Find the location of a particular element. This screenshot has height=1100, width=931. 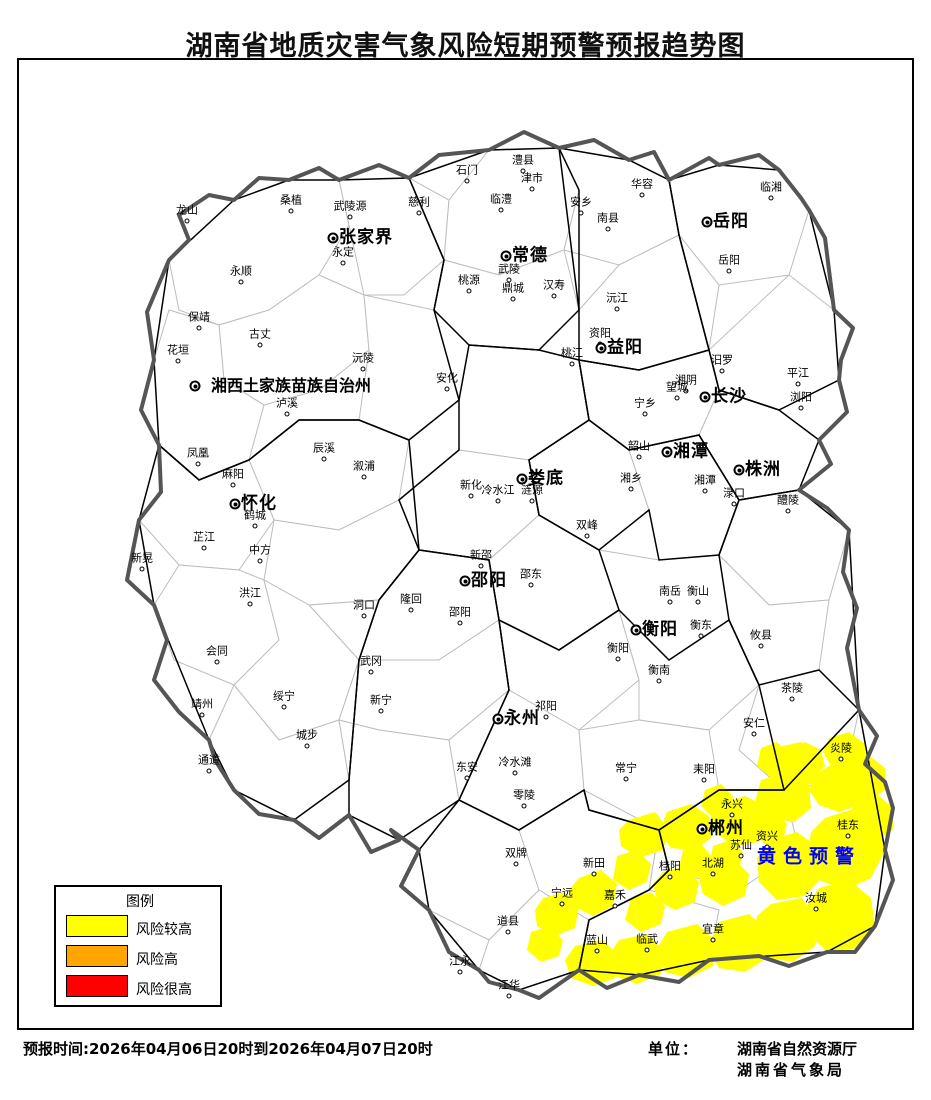

unit-name-meteorological-bureau: 湖南省气象局 is located at coordinates (791, 1070).